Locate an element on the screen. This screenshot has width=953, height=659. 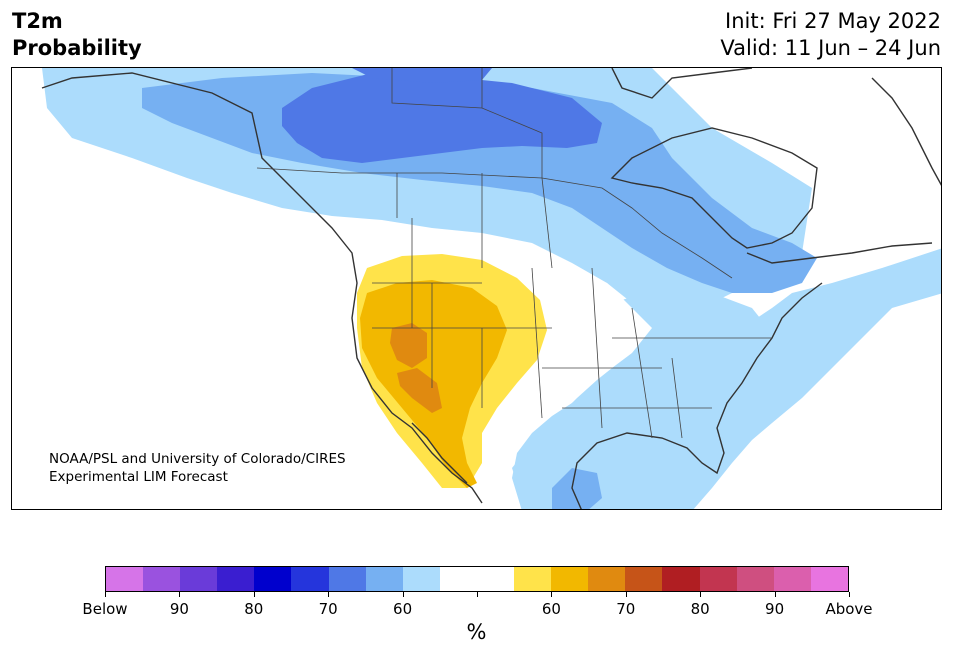
init-date: Init: Fri 27 May 2022 is located at coordinates (833, 21).